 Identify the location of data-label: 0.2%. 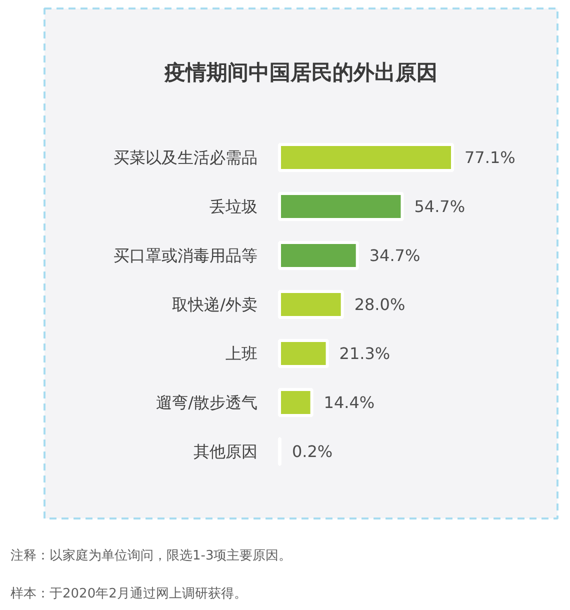
(312, 451).